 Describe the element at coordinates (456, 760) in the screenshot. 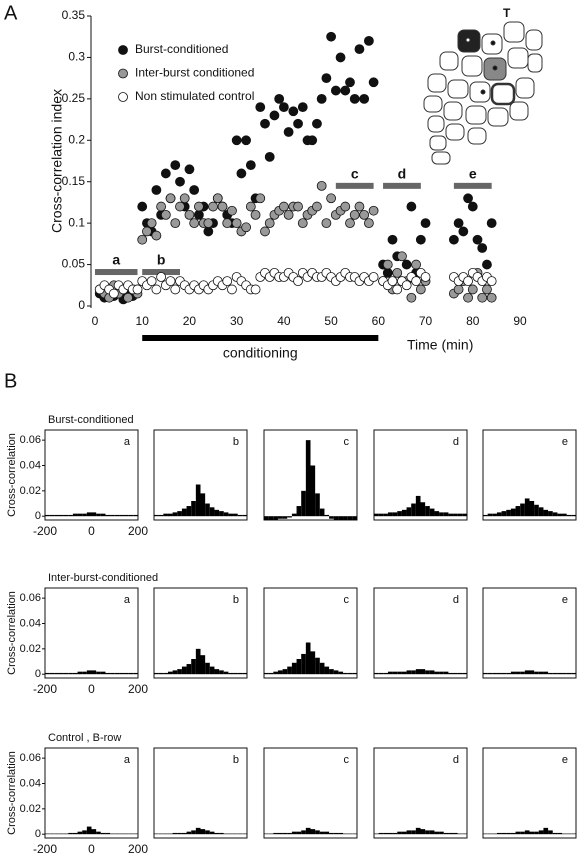

I see `panel-letter: d` at that location.